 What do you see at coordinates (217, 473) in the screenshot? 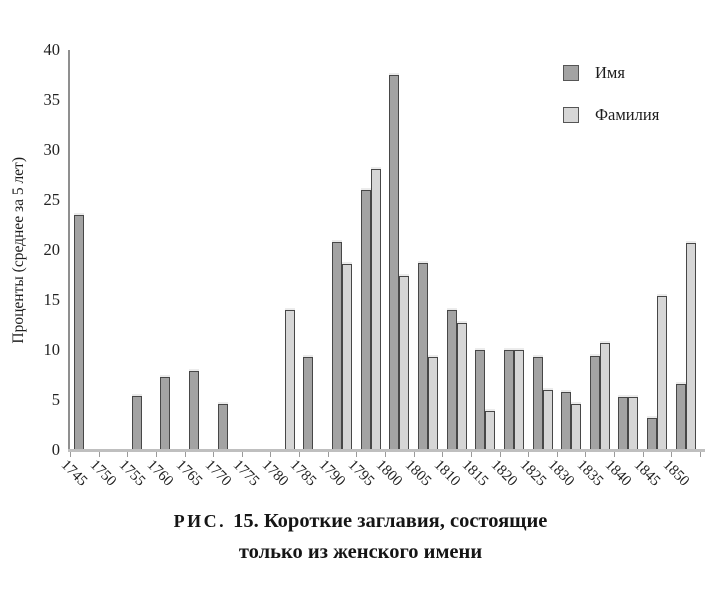
I see `x-axis-label-1770: 1770` at bounding box center [217, 473].